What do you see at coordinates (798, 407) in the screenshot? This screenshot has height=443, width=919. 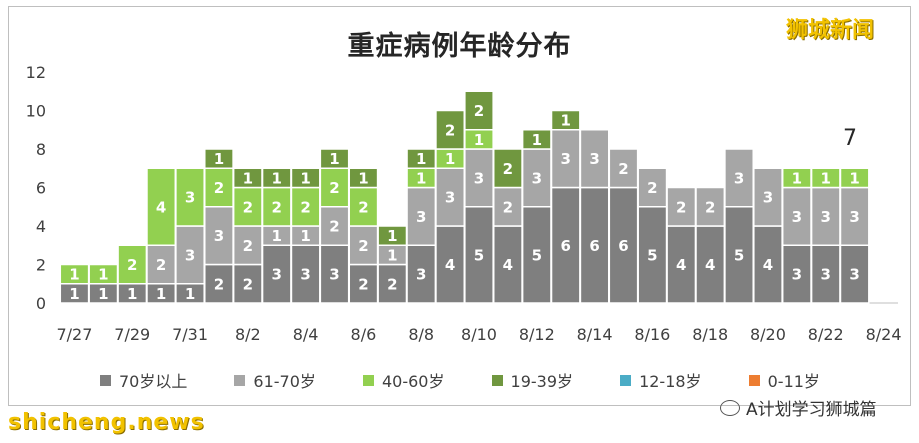 I see `watermark-right: A计划学习狮城篇` at bounding box center [798, 407].